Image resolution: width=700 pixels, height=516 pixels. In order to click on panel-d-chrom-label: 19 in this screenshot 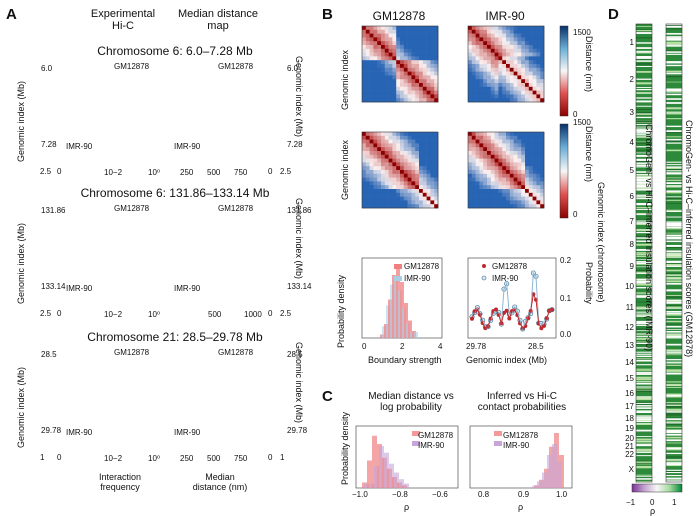, I will do `click(627, 428)`.